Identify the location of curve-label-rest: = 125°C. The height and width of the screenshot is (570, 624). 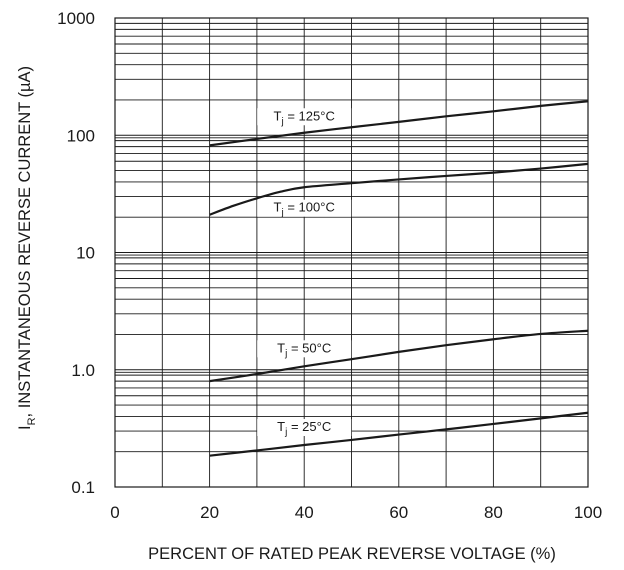
(309, 115).